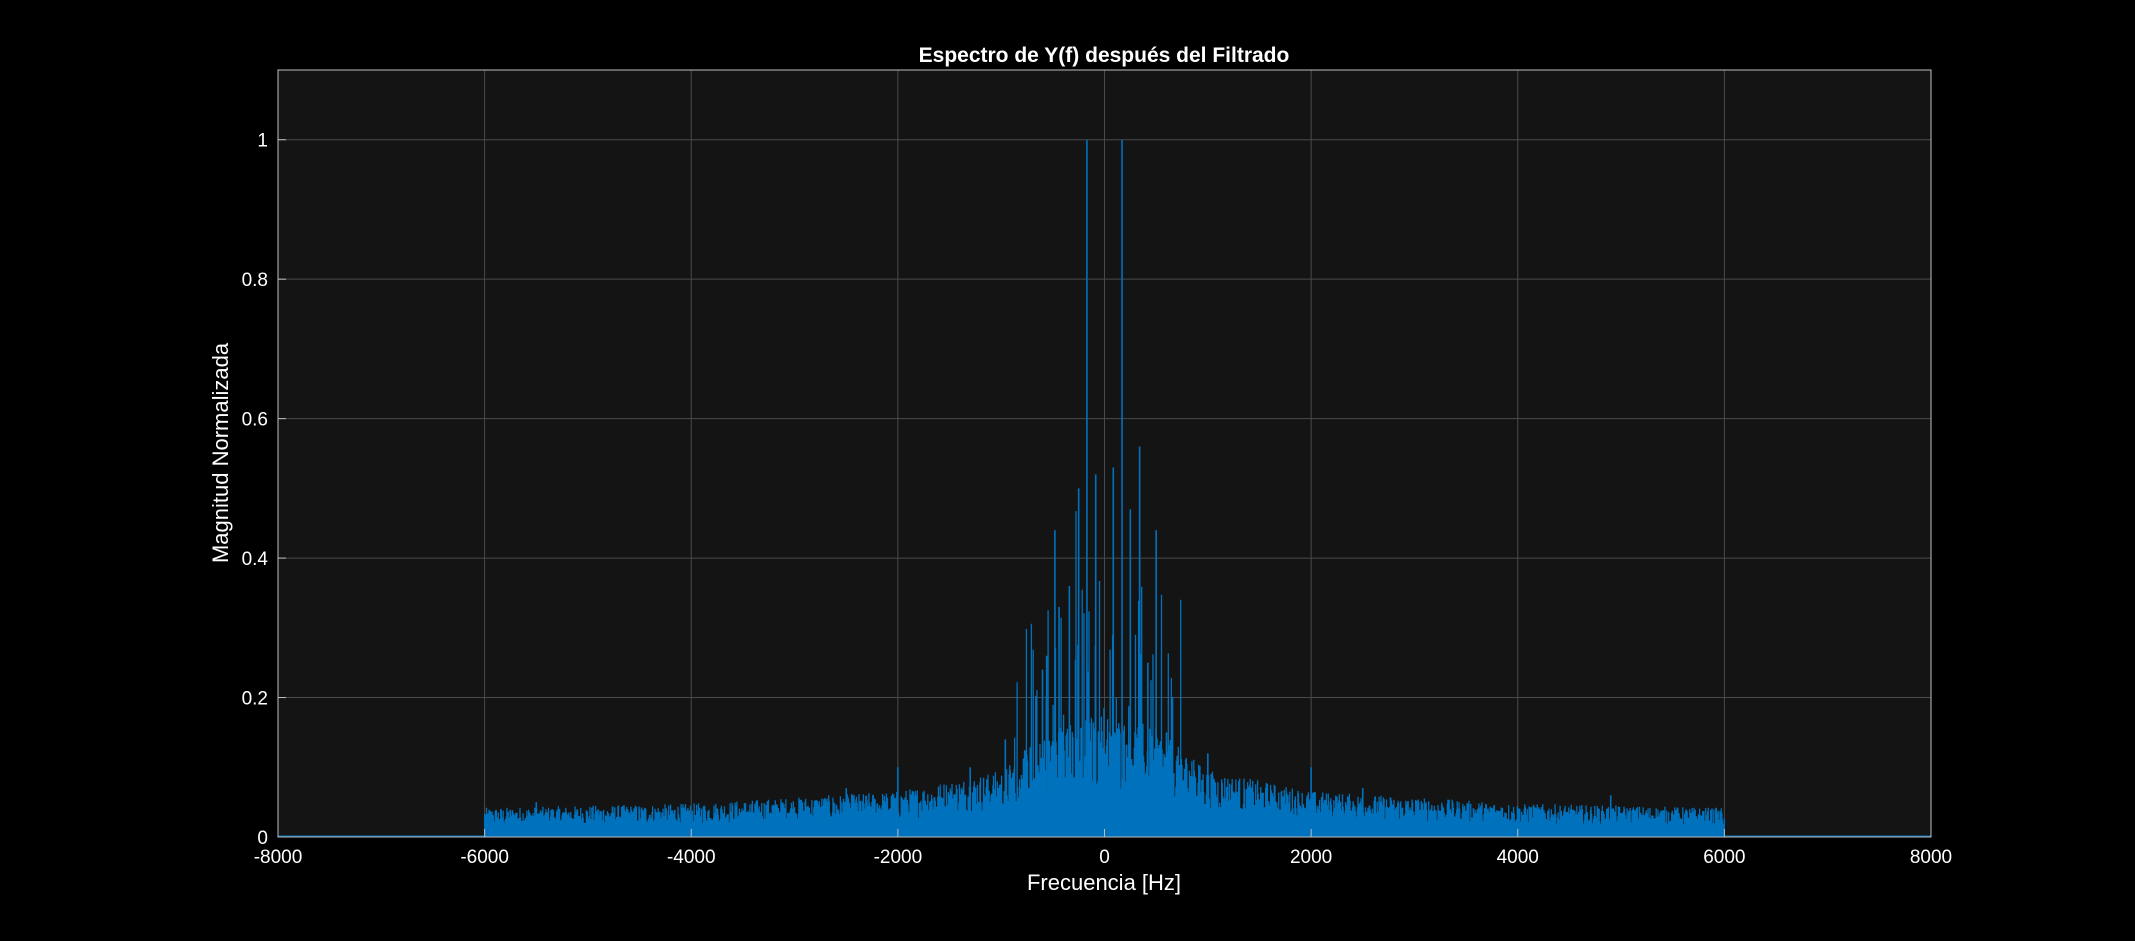 The height and width of the screenshot is (941, 2135). Describe the element at coordinates (1104, 55) in the screenshot. I see `chart-title: Espectro de Y(f) después del Filtrado` at that location.